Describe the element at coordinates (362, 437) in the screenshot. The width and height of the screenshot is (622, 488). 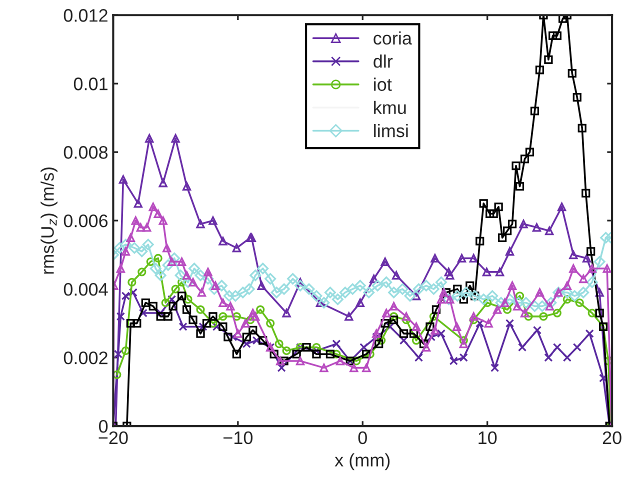
I see `x-tick-label: 0` at that location.